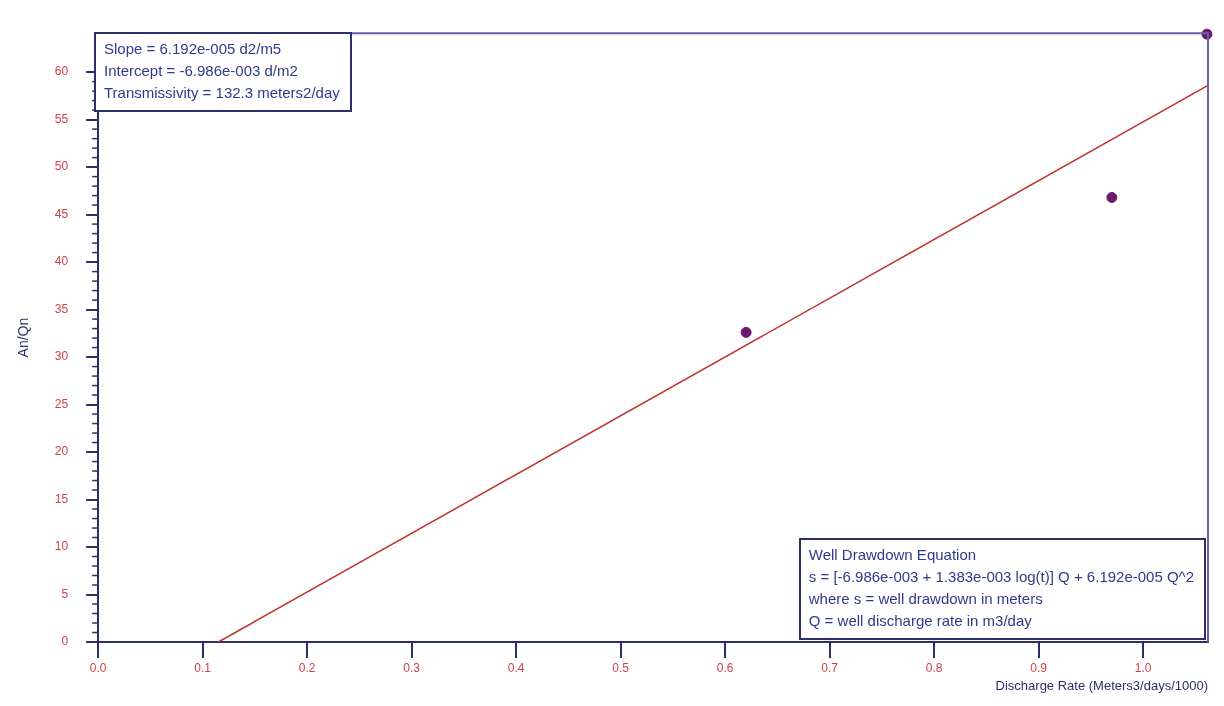 The image size is (1224, 706). What do you see at coordinates (1101, 685) in the screenshot?
I see `x-axis-title: Discharge Rate (Meters3/days/1000)` at bounding box center [1101, 685].